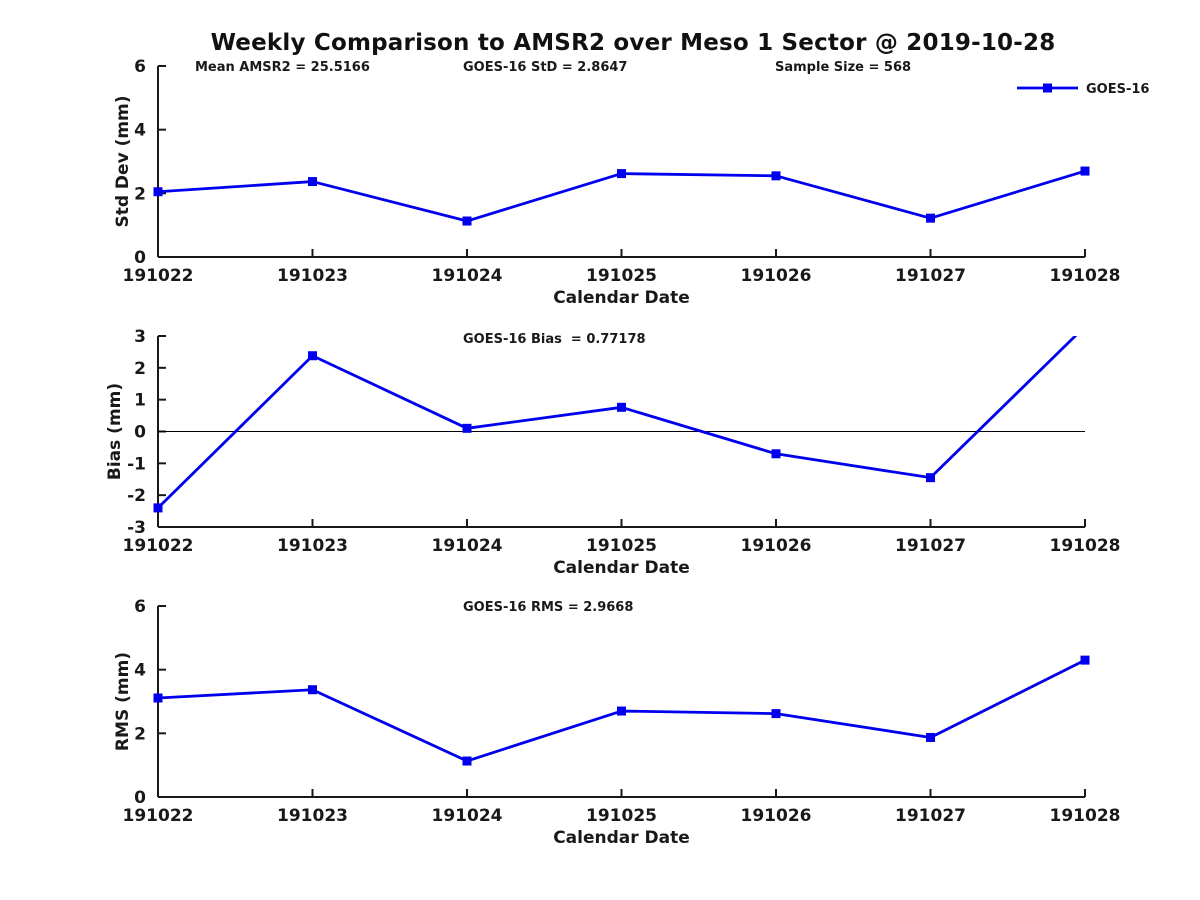 The width and height of the screenshot is (1200, 900). Describe the element at coordinates (1083, 89) in the screenshot. I see `legend: GOES-16` at that location.